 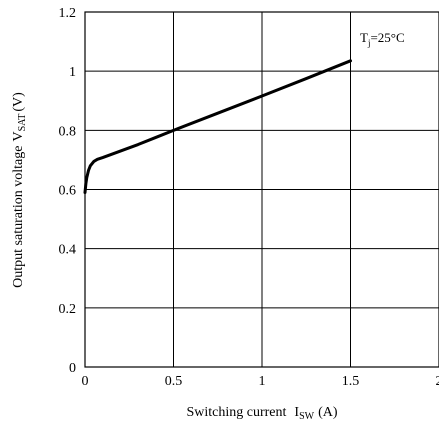 I want to click on x-tick-label: 1, so click(x=262, y=381).